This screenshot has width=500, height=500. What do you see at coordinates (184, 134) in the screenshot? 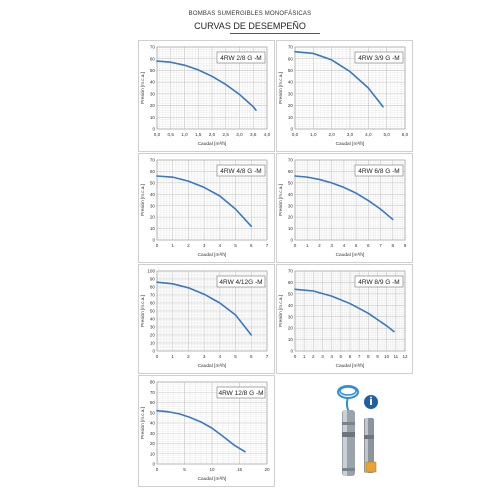
I see `x-tick-label: 1,0` at bounding box center [184, 134].